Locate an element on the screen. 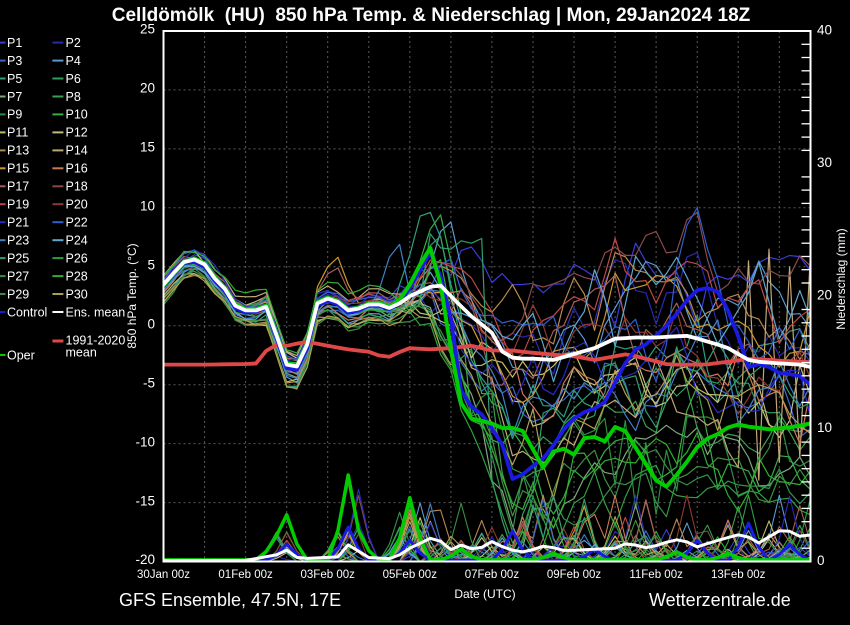  svg-text: 1991-2020 is located at coordinates (96, 340).